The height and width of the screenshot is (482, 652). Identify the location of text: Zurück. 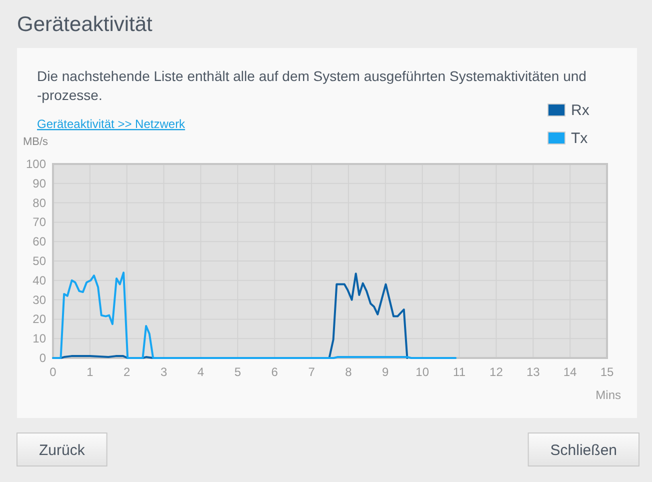
(62, 450).